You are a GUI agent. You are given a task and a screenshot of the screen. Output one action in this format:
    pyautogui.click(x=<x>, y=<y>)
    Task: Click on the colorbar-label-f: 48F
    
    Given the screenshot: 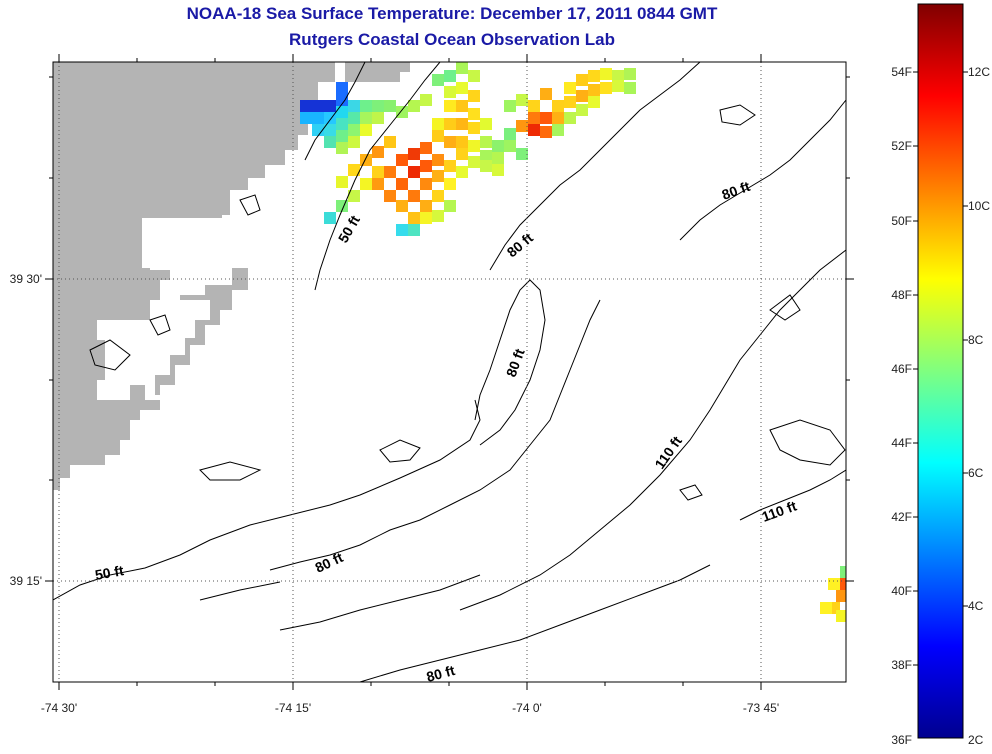 What is the action you would take?
    pyautogui.click(x=901, y=295)
    